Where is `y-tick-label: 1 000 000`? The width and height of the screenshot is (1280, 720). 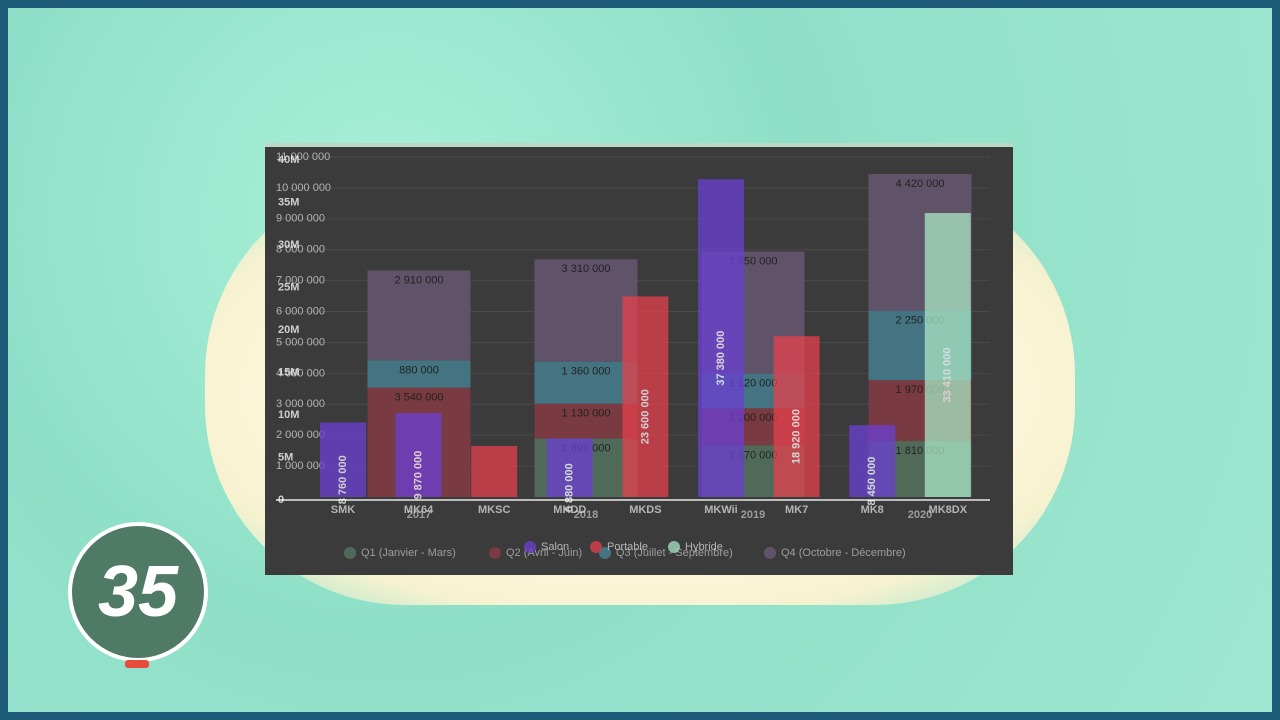 y-tick-label: 1 000 000 is located at coordinates (300, 466).